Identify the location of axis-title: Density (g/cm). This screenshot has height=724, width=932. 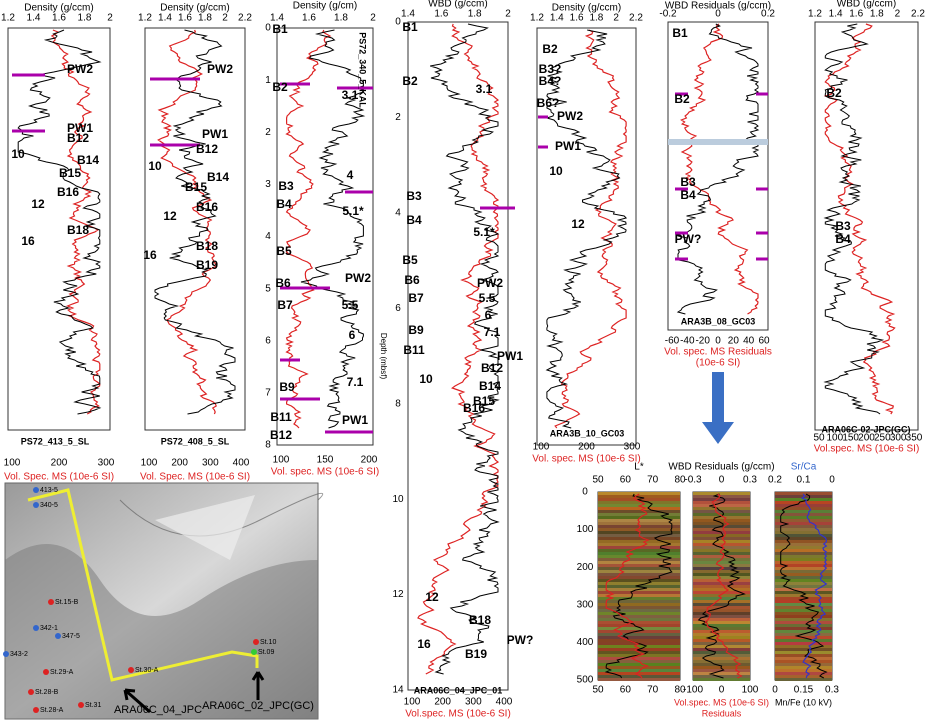
(325, 6).